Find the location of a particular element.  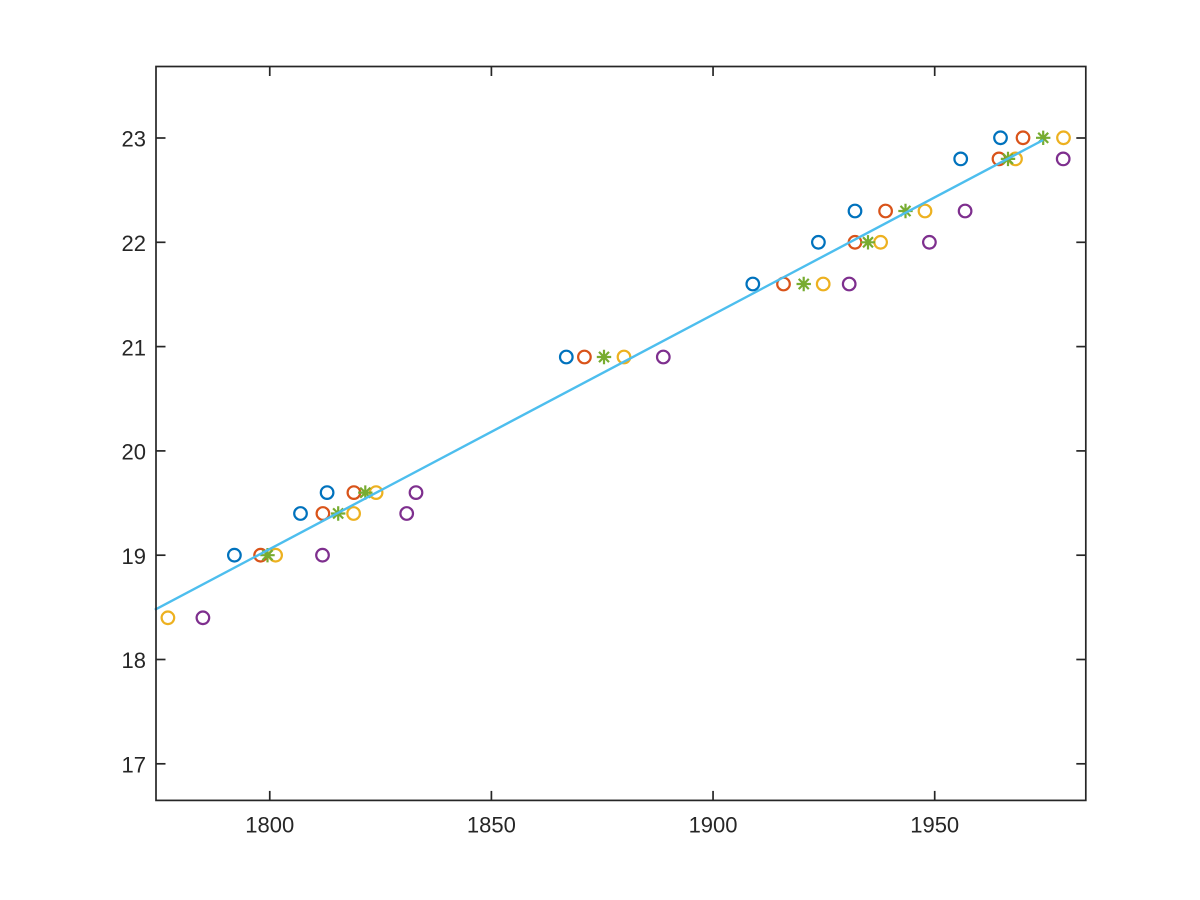

svg-text: 1900 is located at coordinates (713, 825).